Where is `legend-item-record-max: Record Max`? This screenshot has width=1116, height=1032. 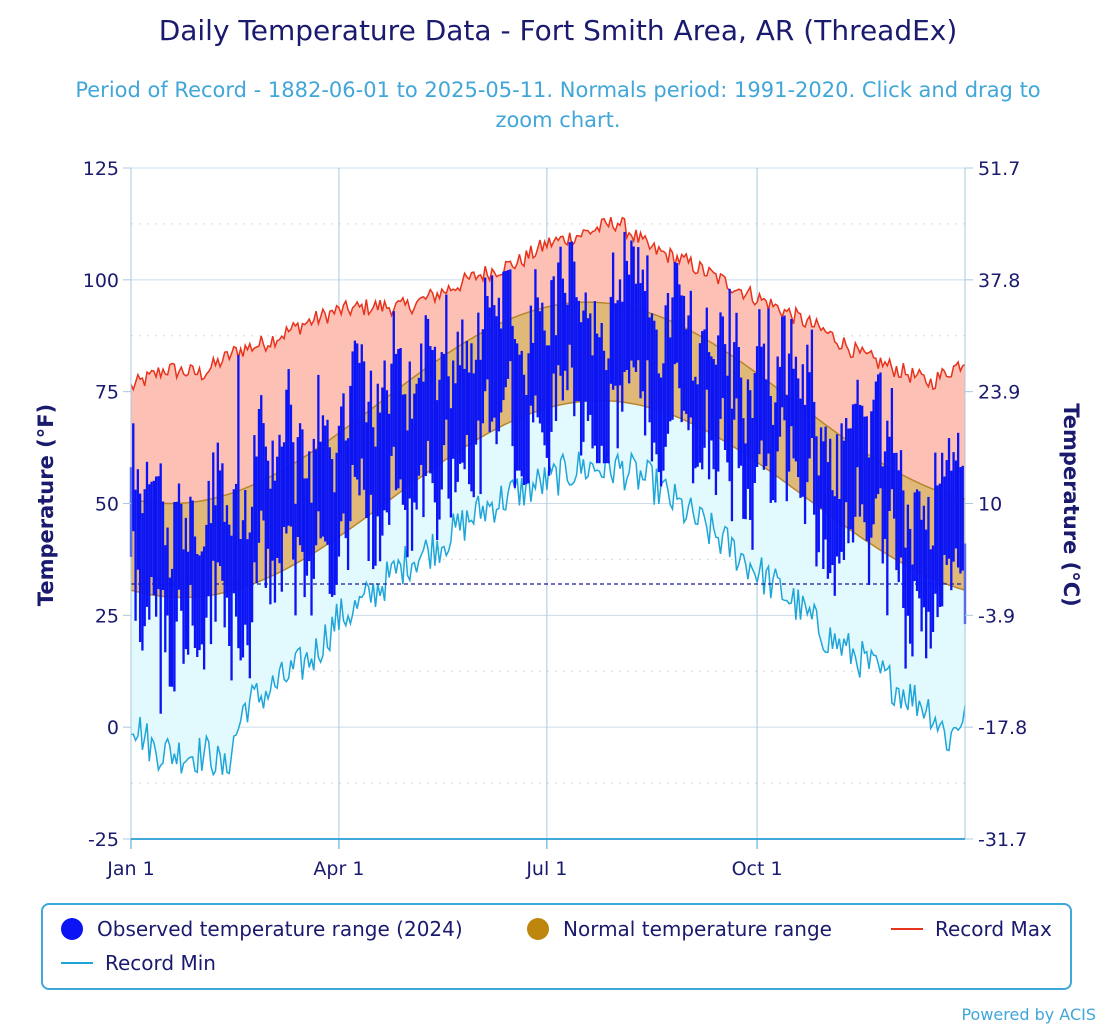 legend-item-record-max: Record Max is located at coordinates (971, 929).